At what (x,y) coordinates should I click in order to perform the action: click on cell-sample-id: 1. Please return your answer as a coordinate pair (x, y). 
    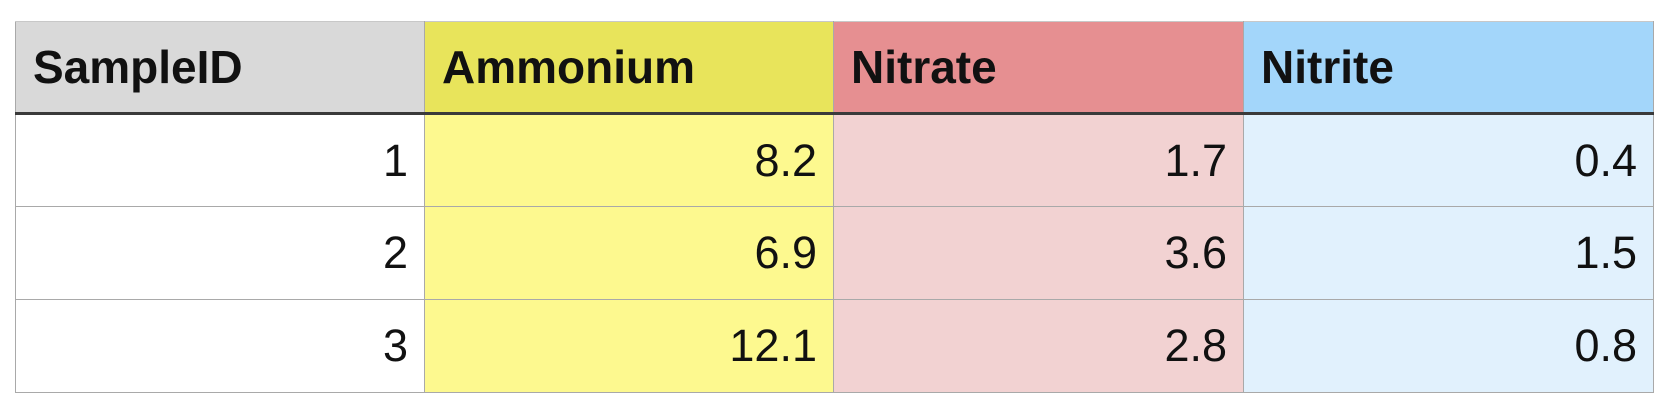
    Looking at the image, I should click on (220, 160).